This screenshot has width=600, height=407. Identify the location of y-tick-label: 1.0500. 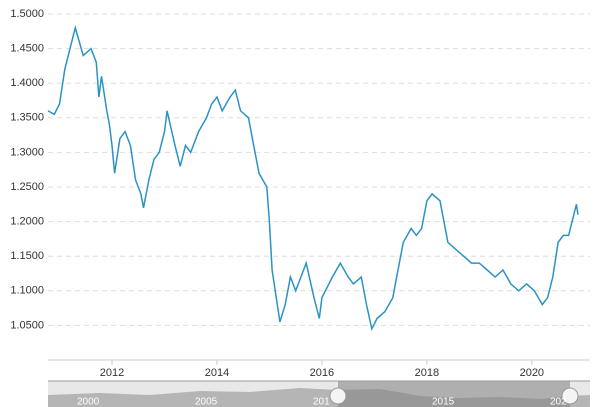
(27, 325).